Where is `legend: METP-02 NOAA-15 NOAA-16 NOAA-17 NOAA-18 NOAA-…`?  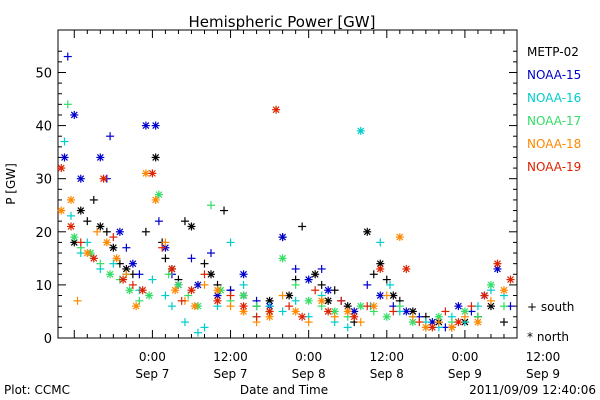 legend: METP-02 NOAA-15 NOAA-16 NOAA-17 NOAA-18 NOAA-… is located at coordinates (554, 109).